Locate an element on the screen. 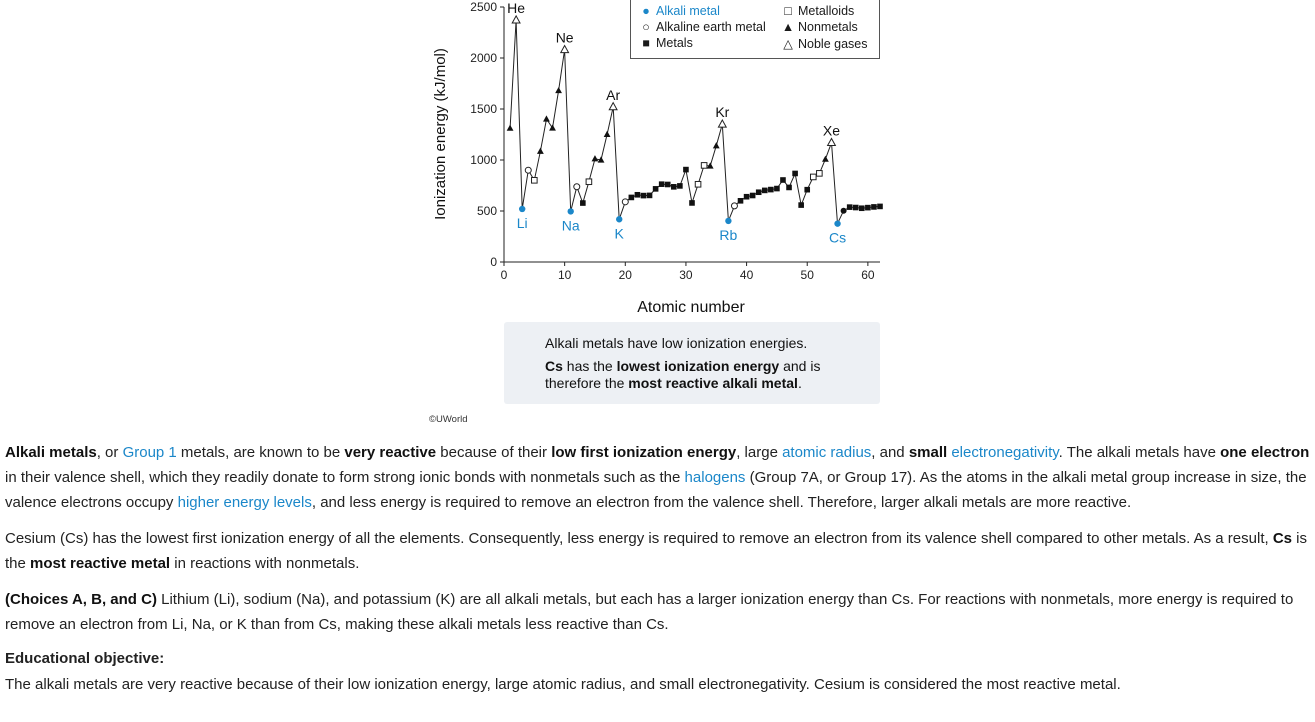 Image resolution: width=1315 pixels, height=722 pixels. data-point-z27 is located at coordinates (667, 184).